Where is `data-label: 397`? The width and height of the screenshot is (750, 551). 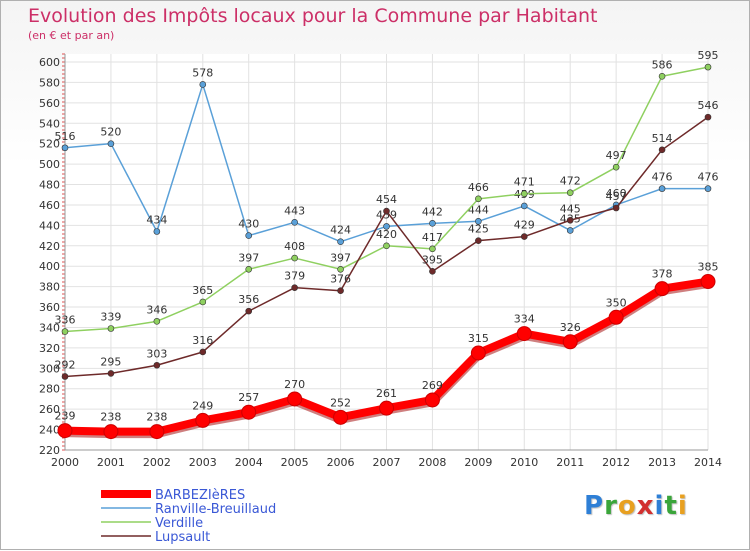 data-label: 397 is located at coordinates (248, 257).